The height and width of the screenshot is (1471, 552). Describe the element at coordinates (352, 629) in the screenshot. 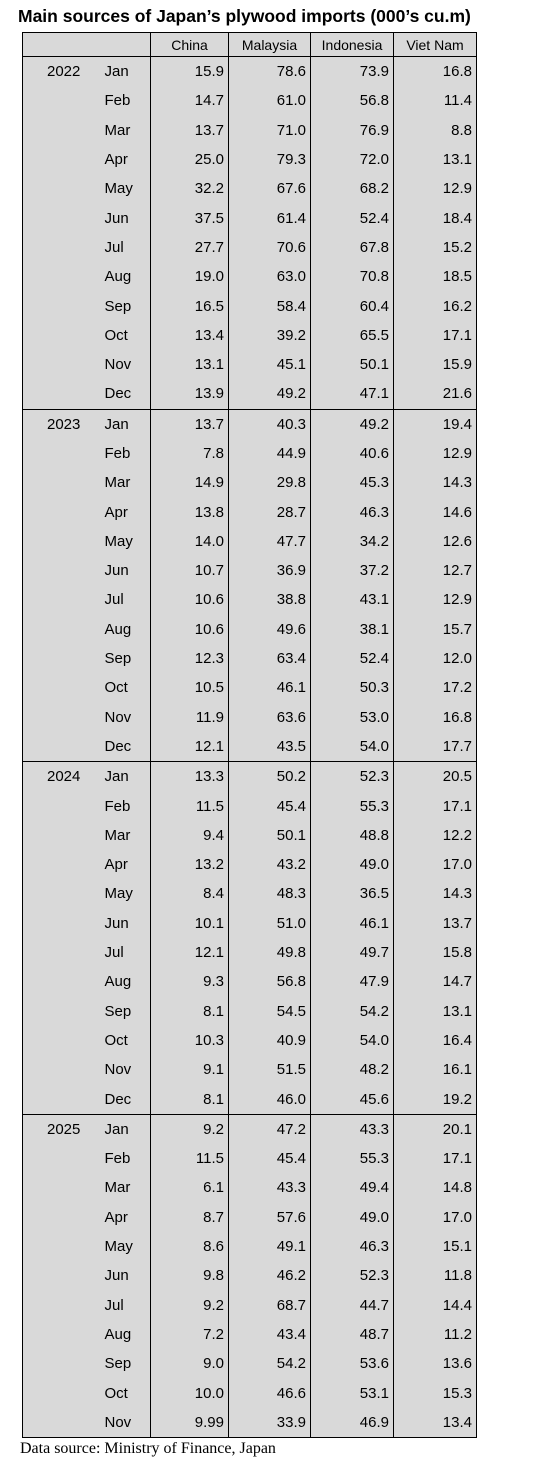

I see `value-cell: 38.1` at that location.